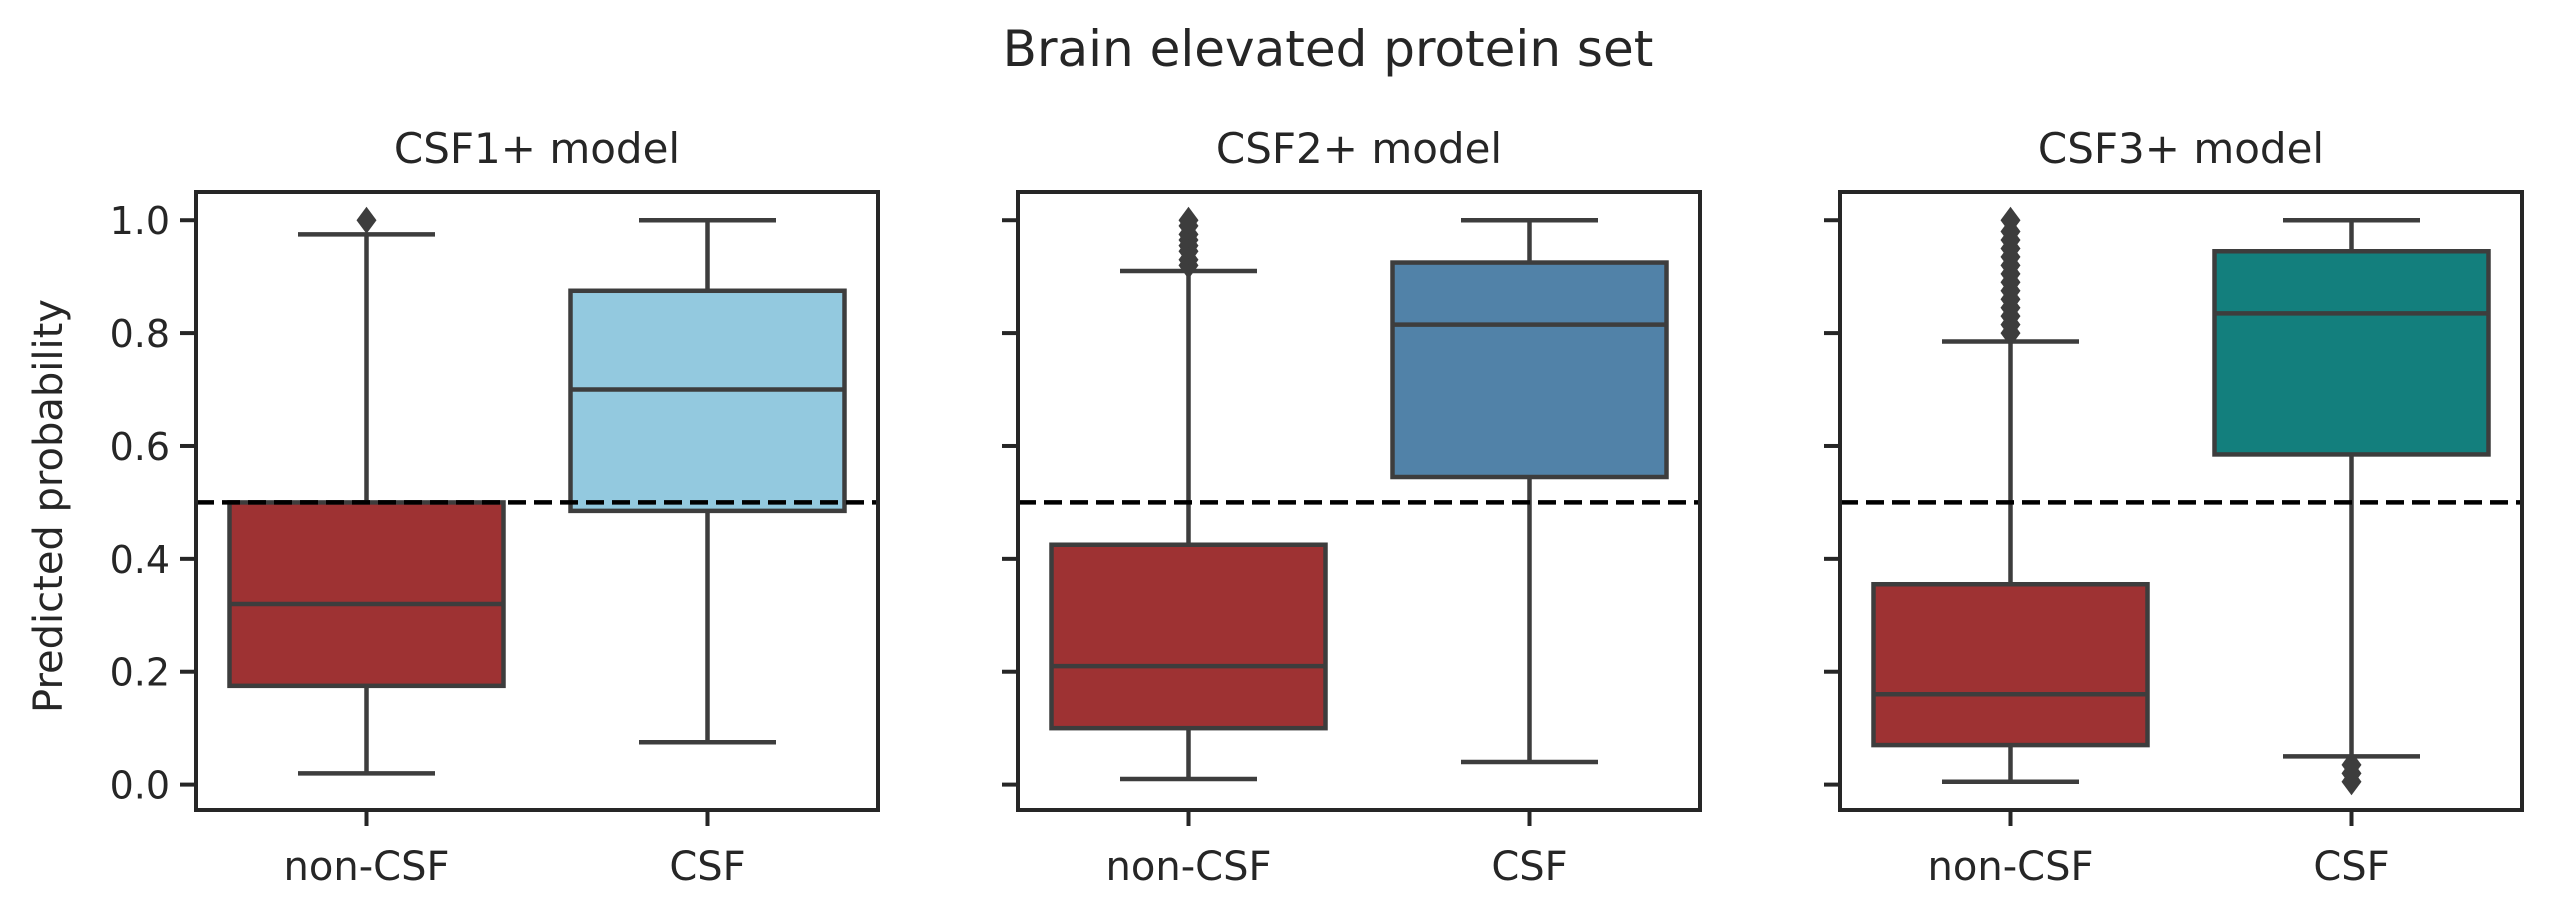 Image resolution: width=2551 pixels, height=923 pixels. Describe the element at coordinates (140, 221) in the screenshot. I see `y-tick-label: 1.0` at that location.